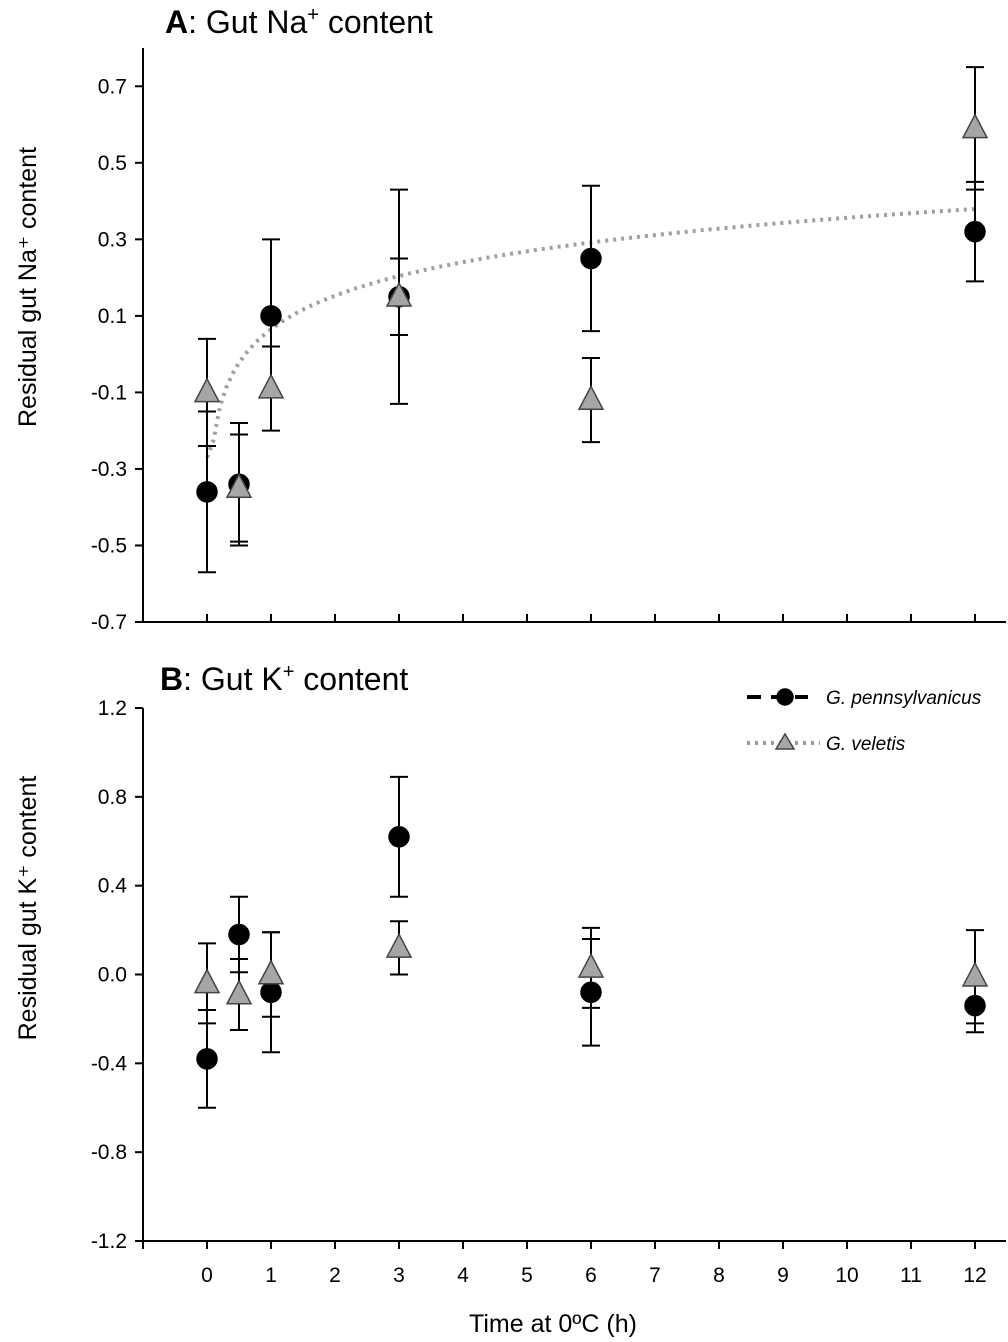  I want to click on panel-a-y-tick-label: 0.7, so click(112, 86).